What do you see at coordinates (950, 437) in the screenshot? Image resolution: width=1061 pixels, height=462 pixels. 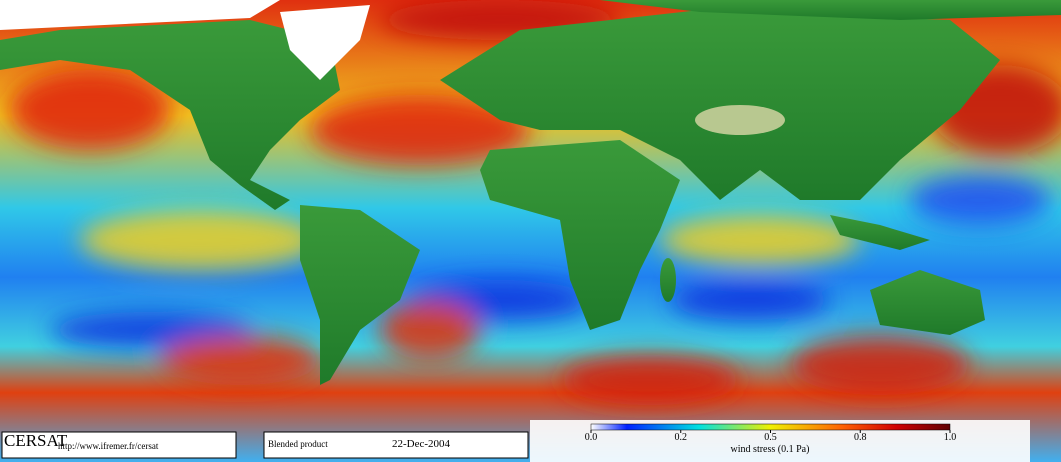 I see `colorbar-tick-label: 1.0` at bounding box center [950, 437].